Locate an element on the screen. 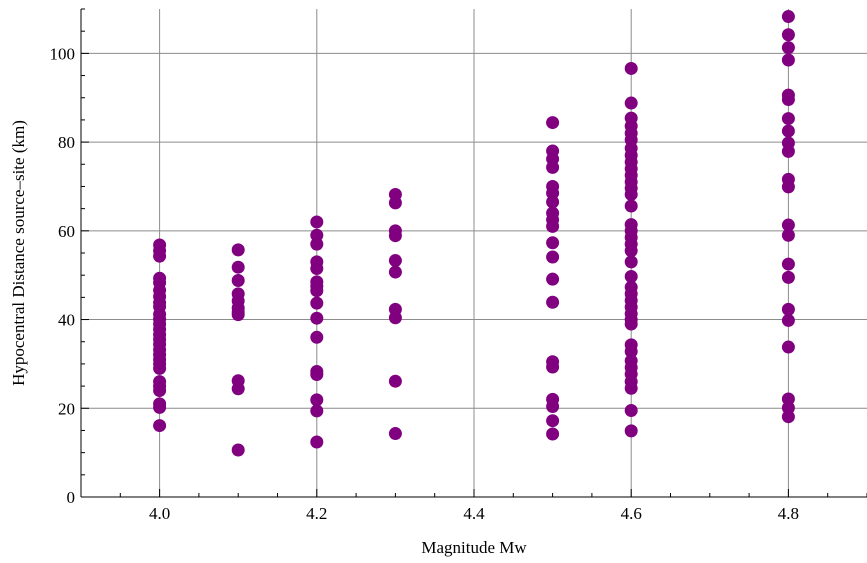 This screenshot has width=867, height=563. x-tick-label: 4.4 is located at coordinates (474, 513).